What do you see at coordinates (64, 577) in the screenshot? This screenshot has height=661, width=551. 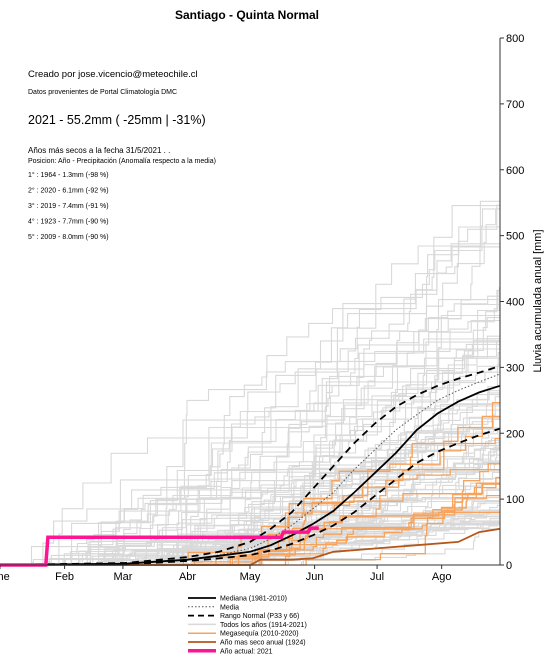 I see `x-tick-label: Feb` at bounding box center [64, 577].